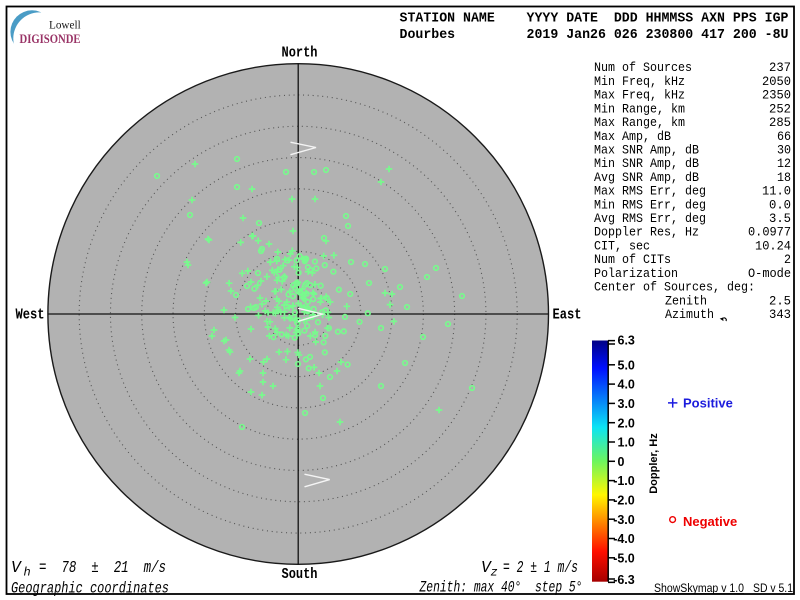 The image size is (800, 600). I want to click on svg-text: North, so click(300, 54).